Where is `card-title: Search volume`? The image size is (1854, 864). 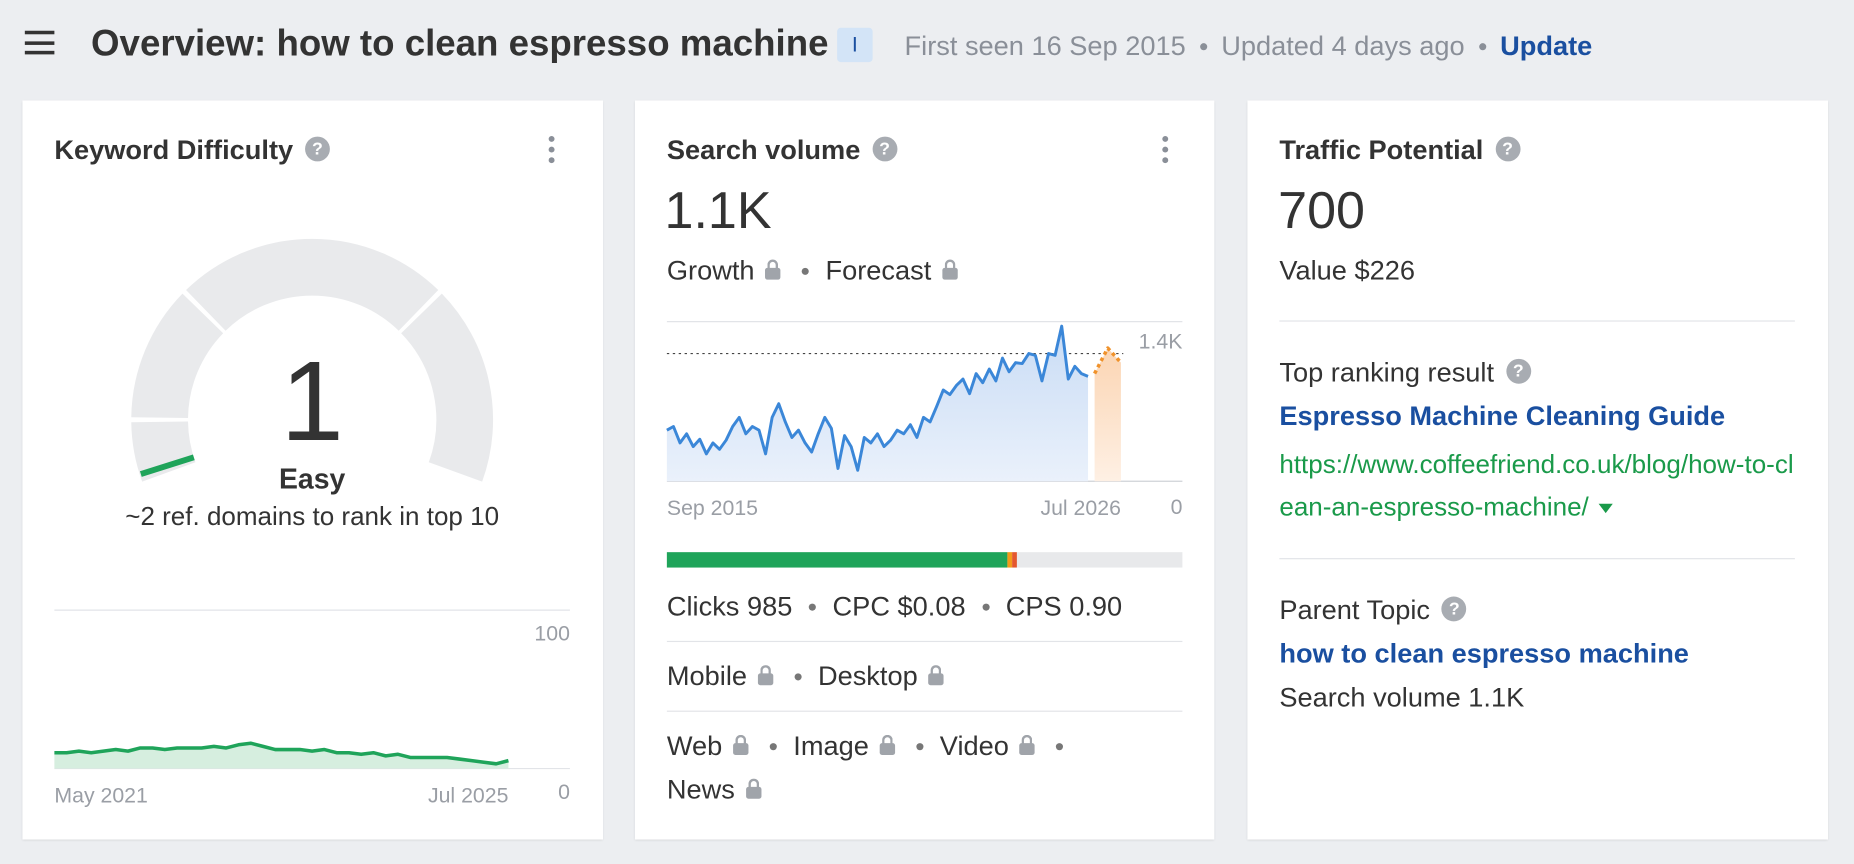
card-title: Search volume is located at coordinates (763, 149).